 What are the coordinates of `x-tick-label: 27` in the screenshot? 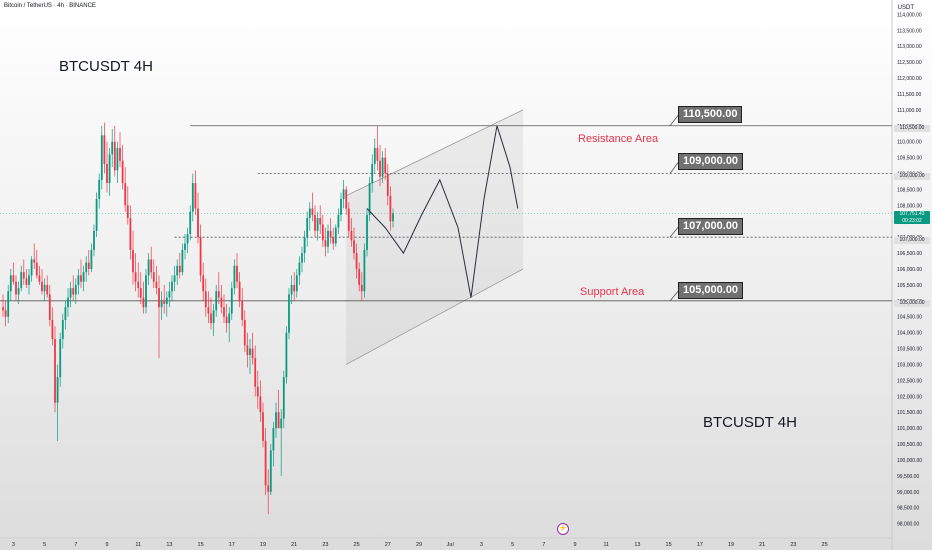 It's located at (388, 545).